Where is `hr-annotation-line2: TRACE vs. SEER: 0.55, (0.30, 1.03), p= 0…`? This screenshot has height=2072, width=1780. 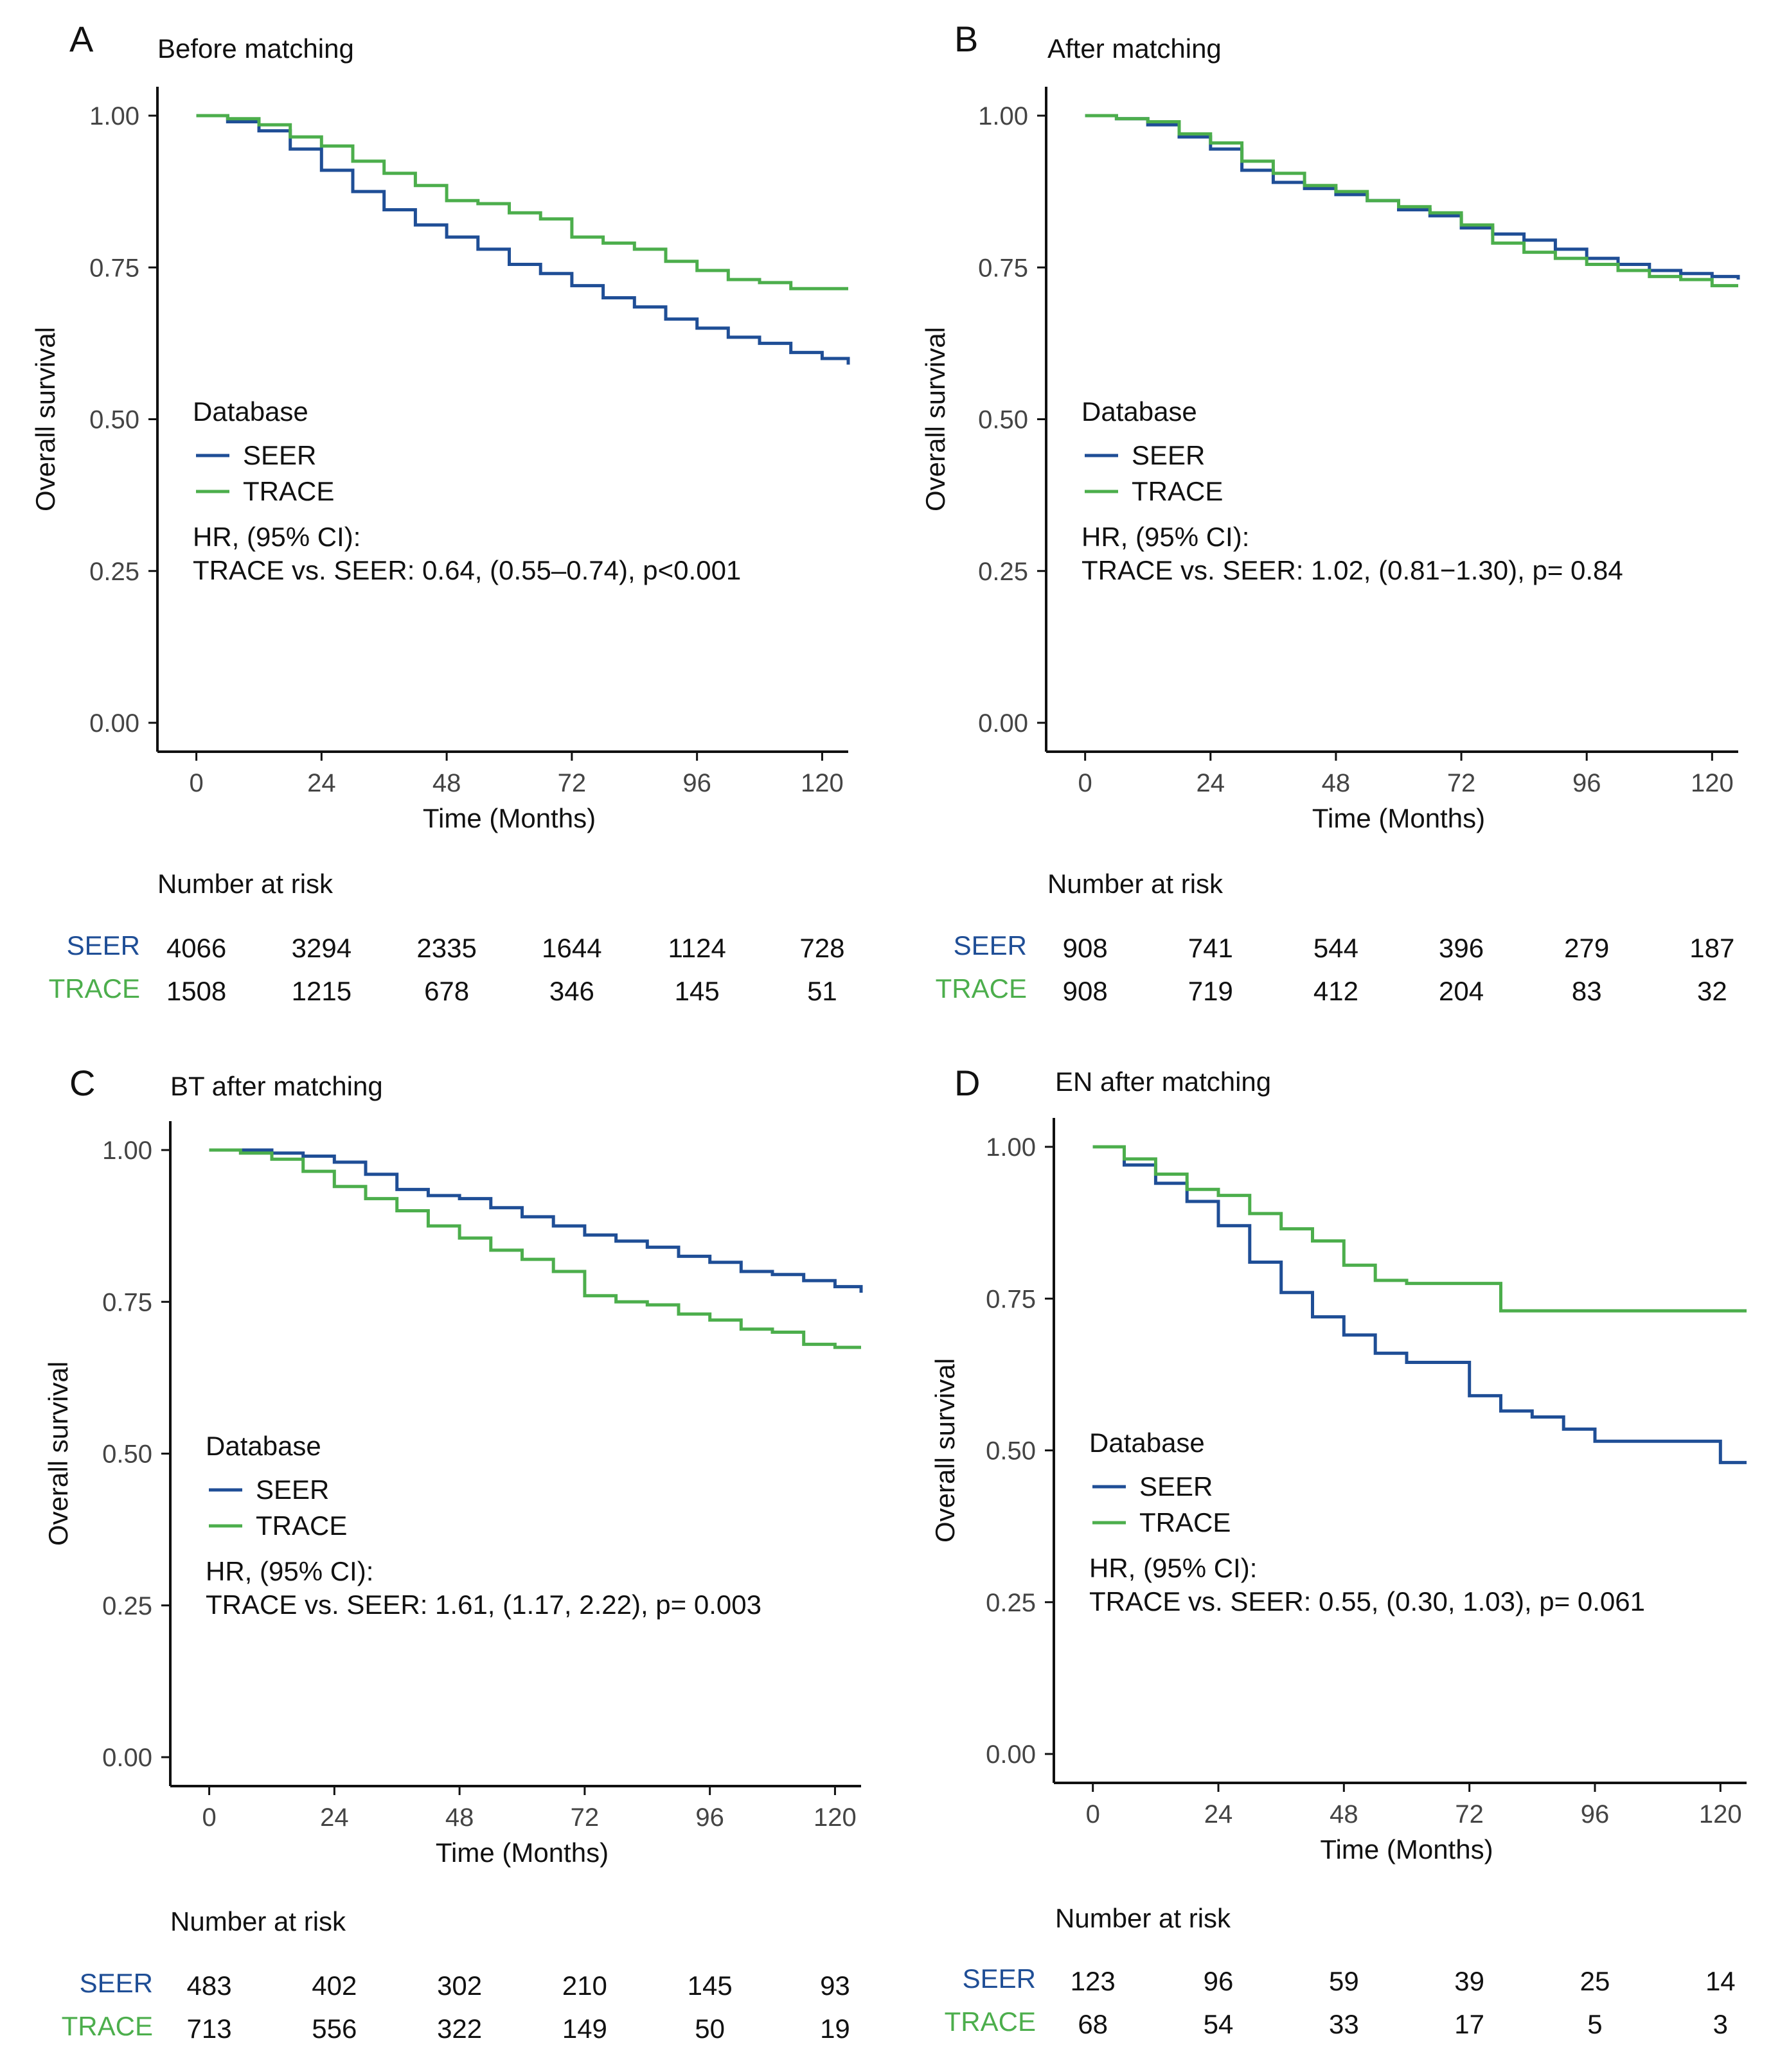 hr-annotation-line2: TRACE vs. SEER: 0.55, (0.30, 1.03), p= 0… is located at coordinates (1367, 1601).